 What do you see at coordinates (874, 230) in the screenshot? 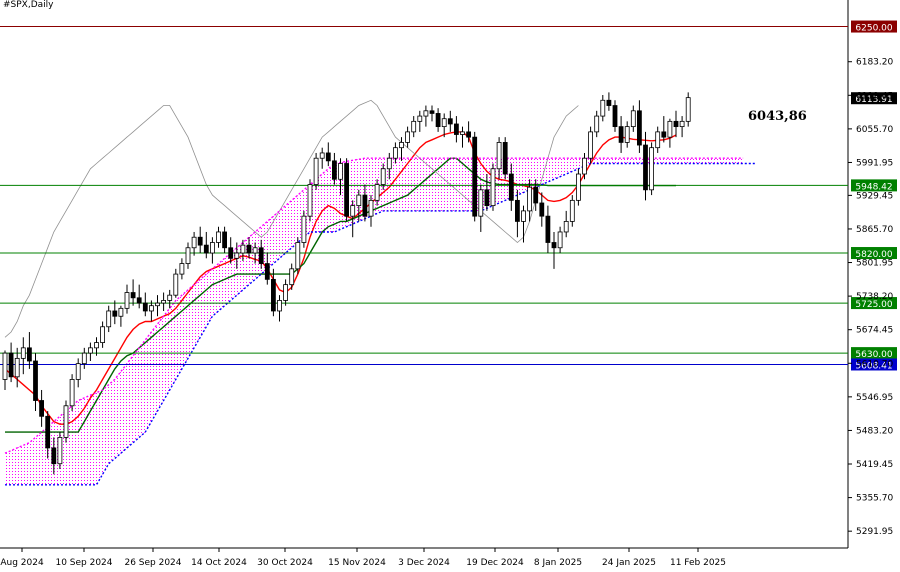
I see `y-tick-label-5: 5865.70` at bounding box center [874, 230].